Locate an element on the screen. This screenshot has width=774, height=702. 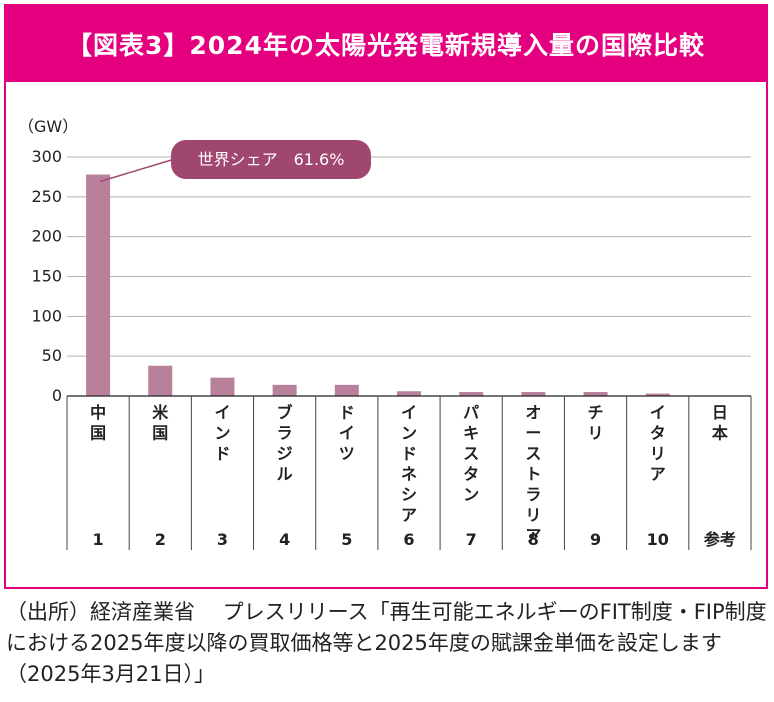
category-label: オーストラリア is located at coordinates (533, 474).